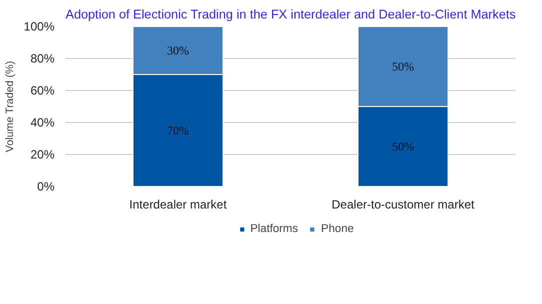  Describe the element at coordinates (39, 27) in the screenshot. I see `y-tick-label: 100%` at that location.